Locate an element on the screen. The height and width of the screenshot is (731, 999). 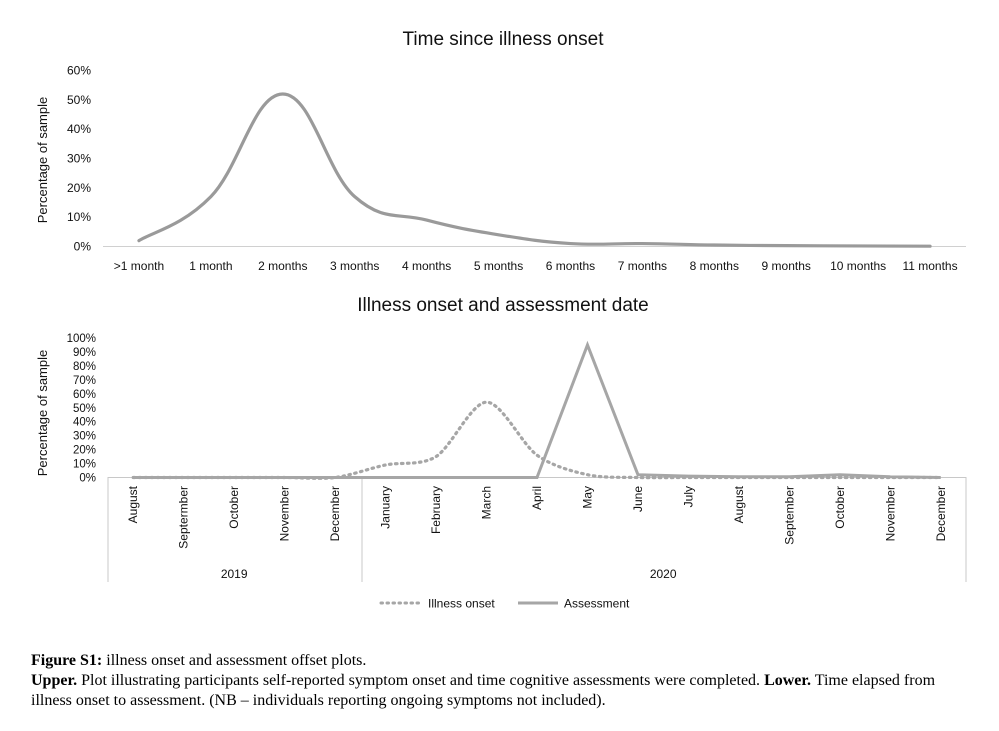
upper-x-tick-2-months: 2 months is located at coordinates (282, 266).